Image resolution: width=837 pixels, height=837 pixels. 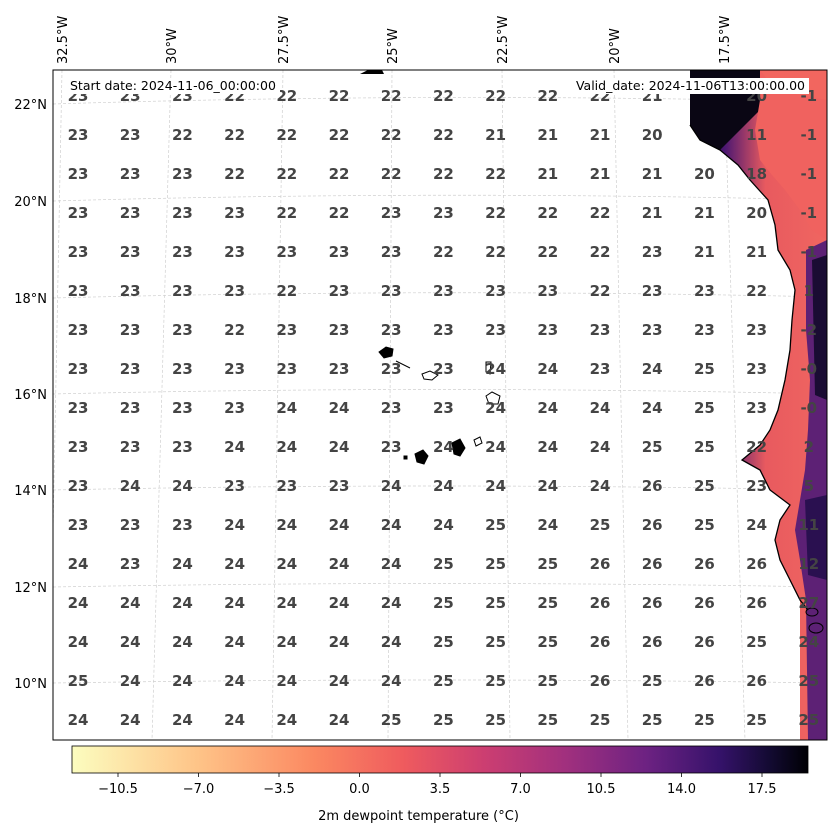 I want to click on lon-label: 32.5°W, so click(x=63, y=40).